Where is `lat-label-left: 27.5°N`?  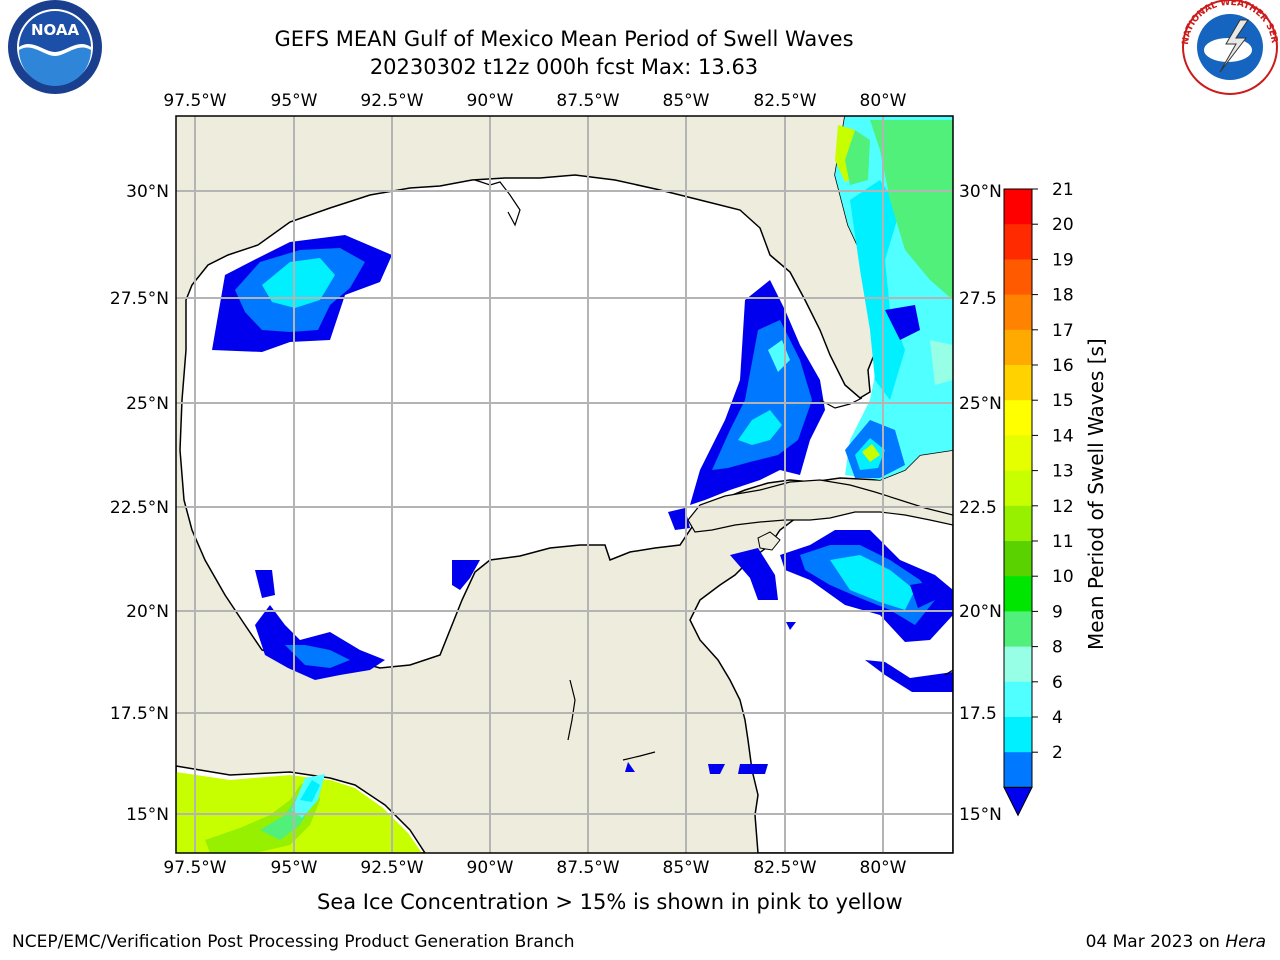
lat-label-left: 27.5°N is located at coordinates (139, 299).